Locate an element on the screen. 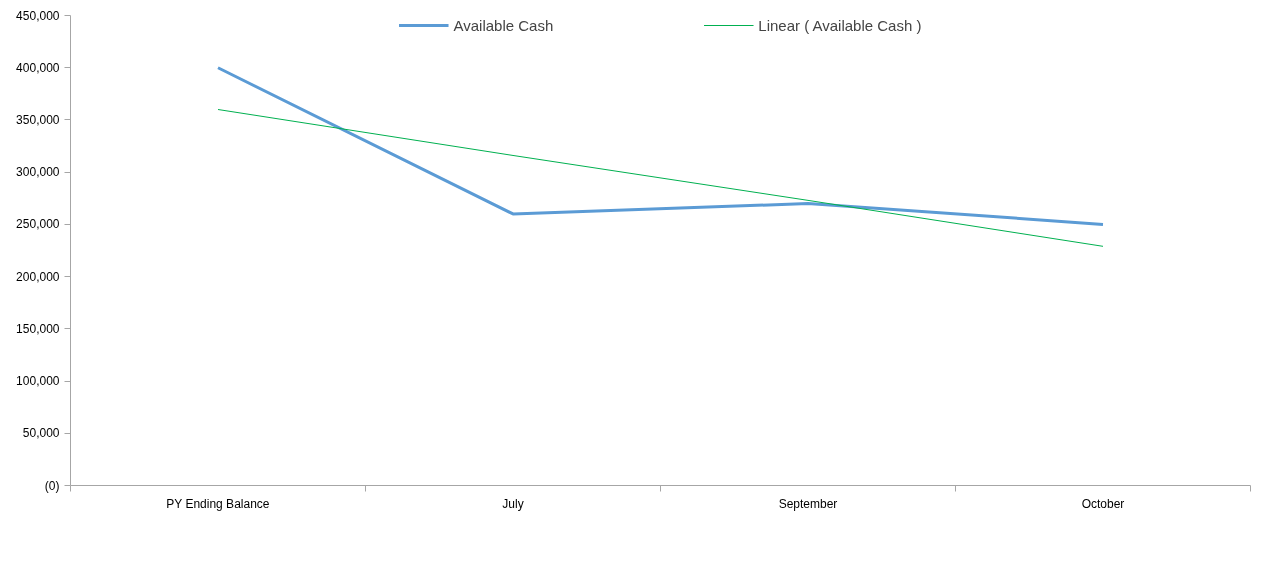 This screenshot has width=1275, height=571. x-tick-label: September is located at coordinates (808, 503).